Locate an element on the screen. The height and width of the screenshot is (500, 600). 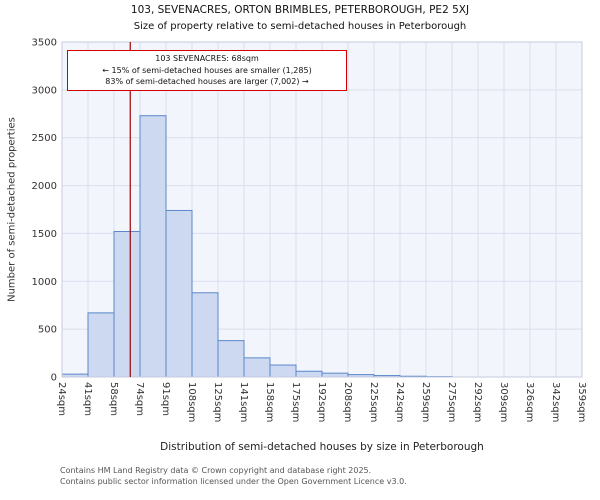
x-tick-label: 242sqm is located at coordinates (399, 402).